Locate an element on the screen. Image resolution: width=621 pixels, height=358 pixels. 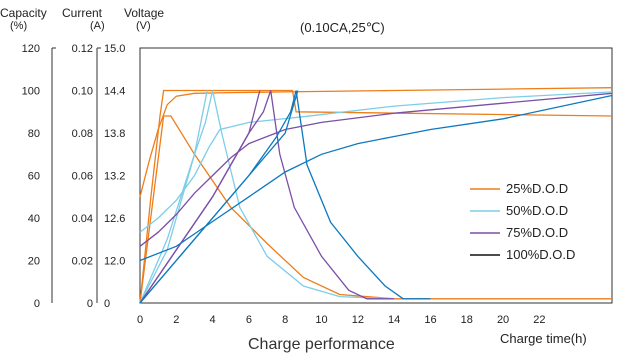
voltage-tick-label: 12.6 is located at coordinates (114, 219).